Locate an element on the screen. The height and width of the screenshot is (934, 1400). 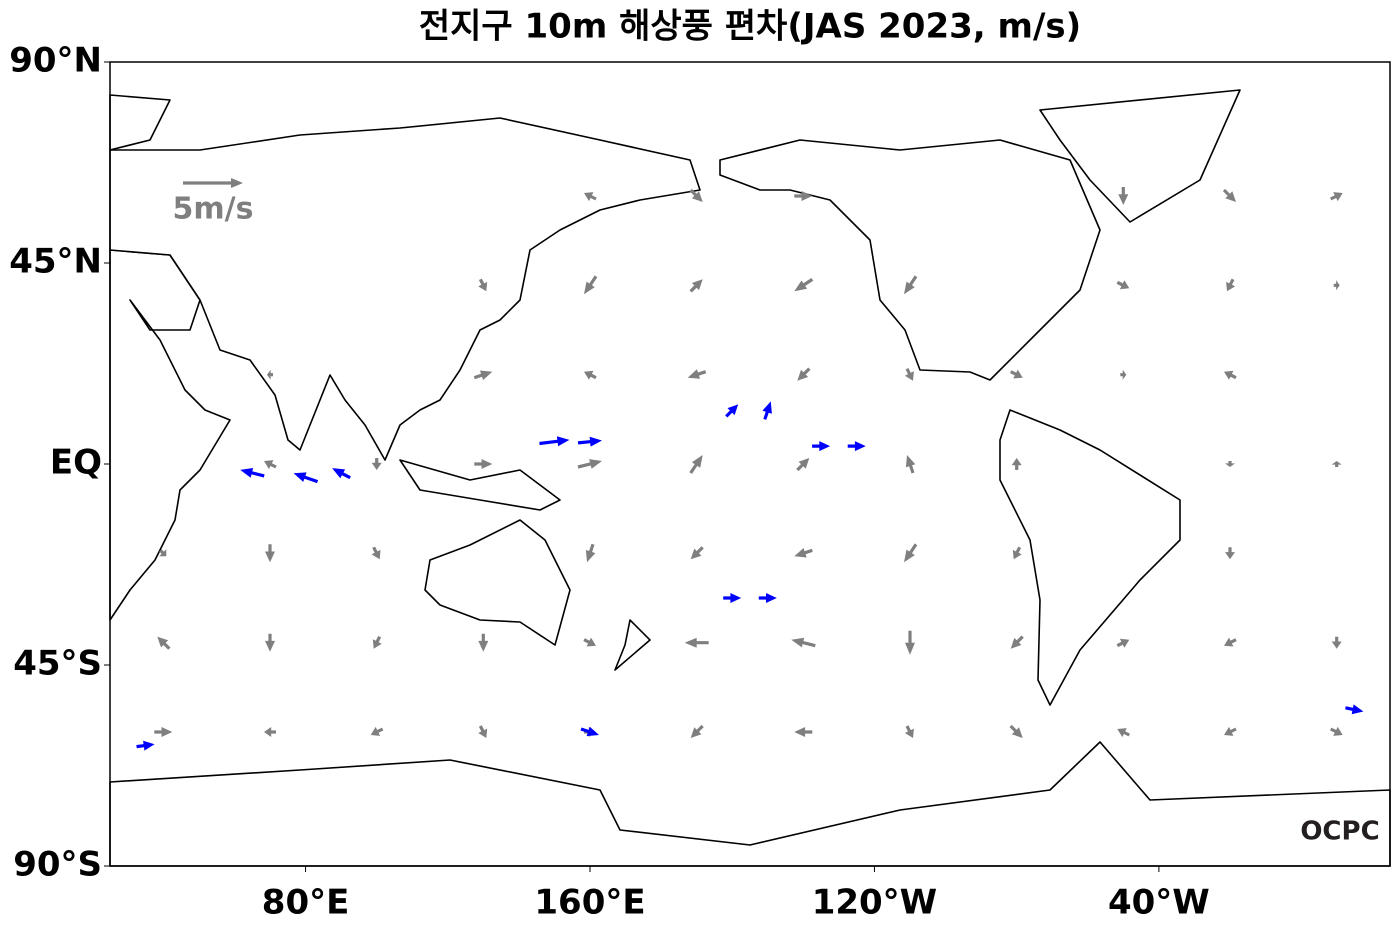
logo: OCPC is located at coordinates (1339, 832).